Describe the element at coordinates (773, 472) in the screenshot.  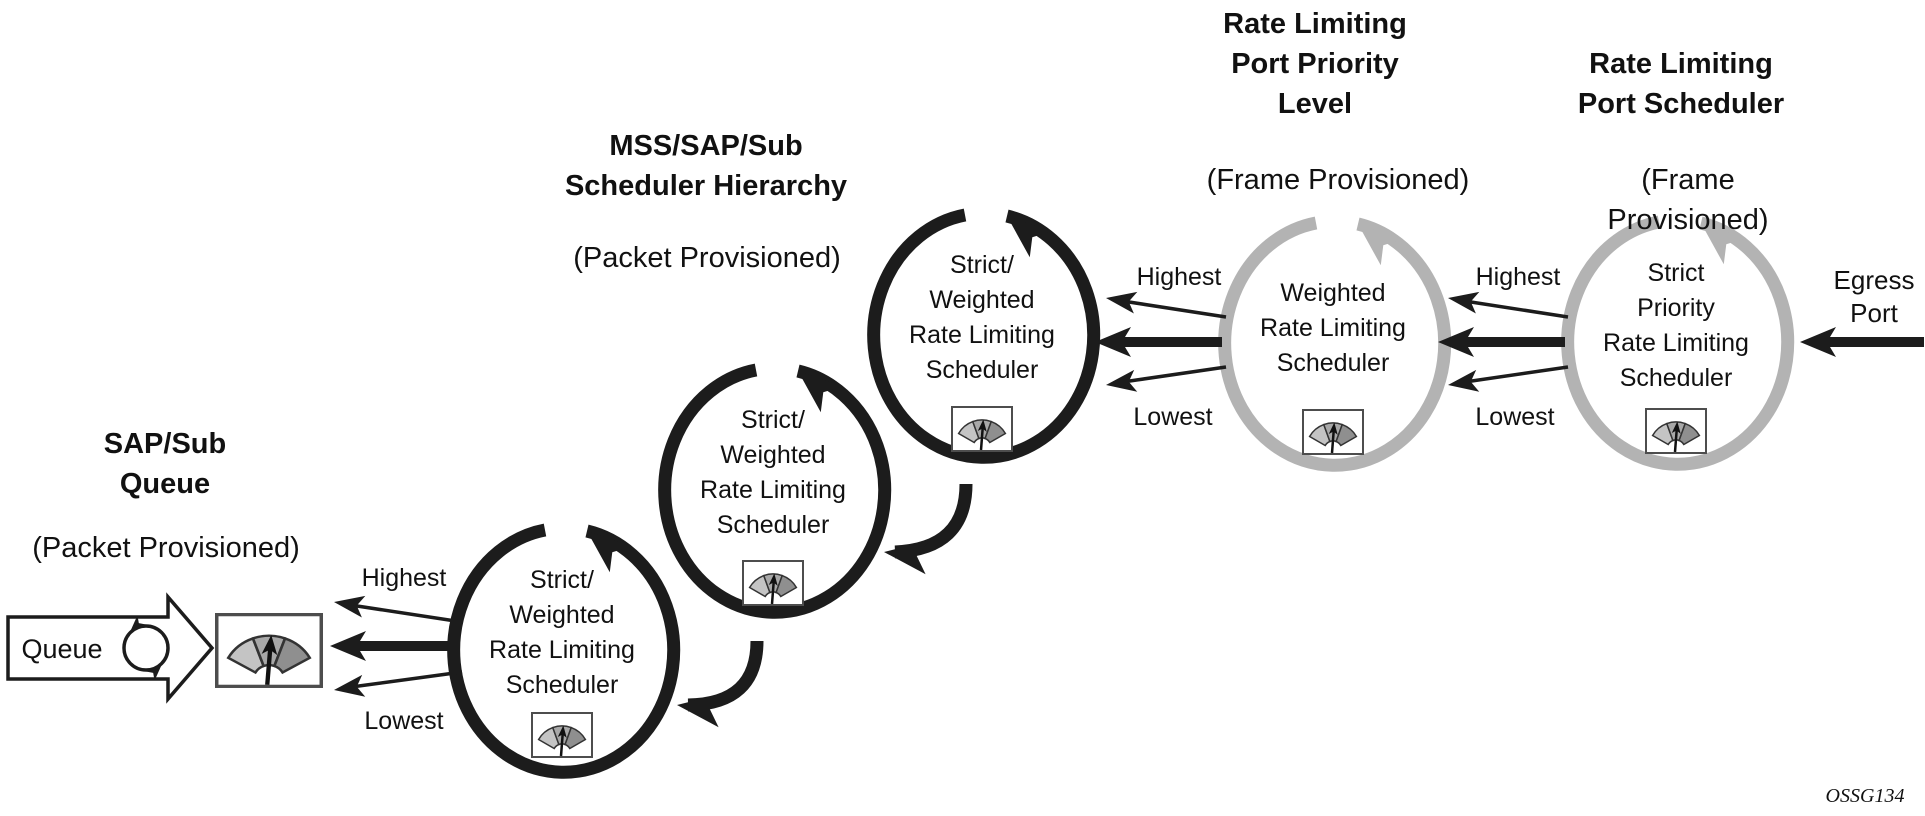
I see `scheduler-2-label: Strict/ Weighted Rate Limiting Scheduler` at that location.